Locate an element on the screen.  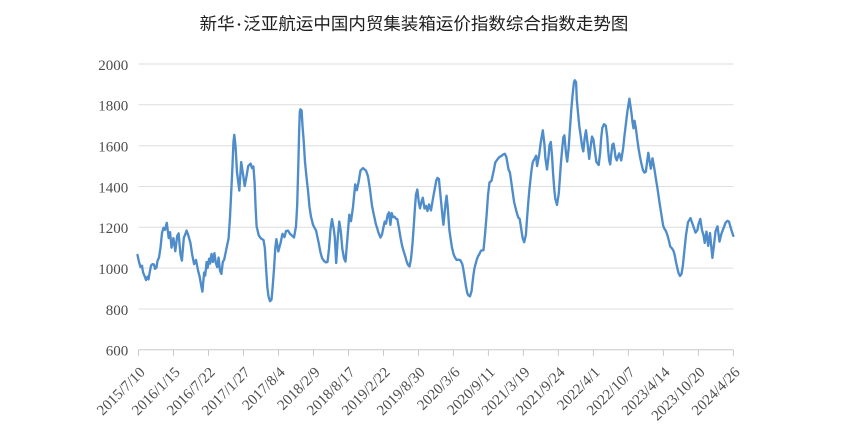
svg-text: 2000 is located at coordinates (113, 66).